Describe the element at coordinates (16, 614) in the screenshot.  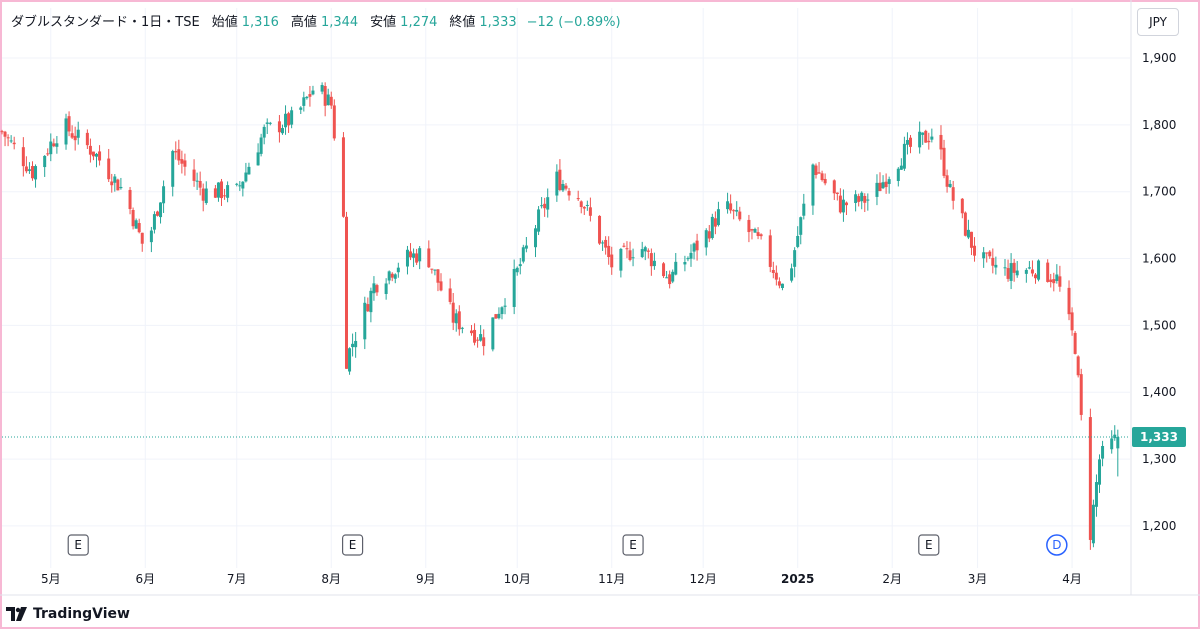
I see `tradingview-logo-icon` at that location.